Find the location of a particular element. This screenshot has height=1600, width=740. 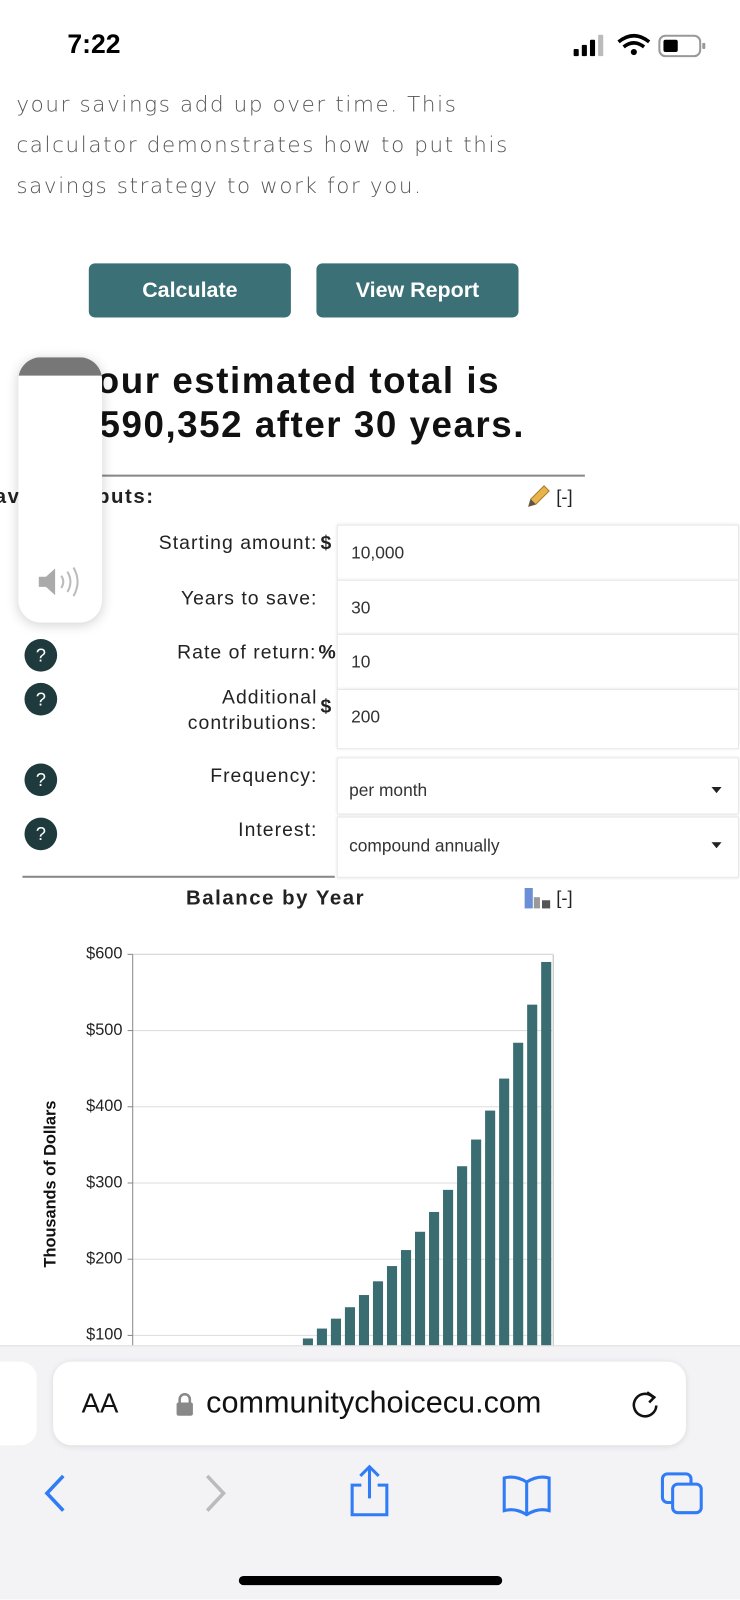

address-bar is located at coordinates (369, 1403).